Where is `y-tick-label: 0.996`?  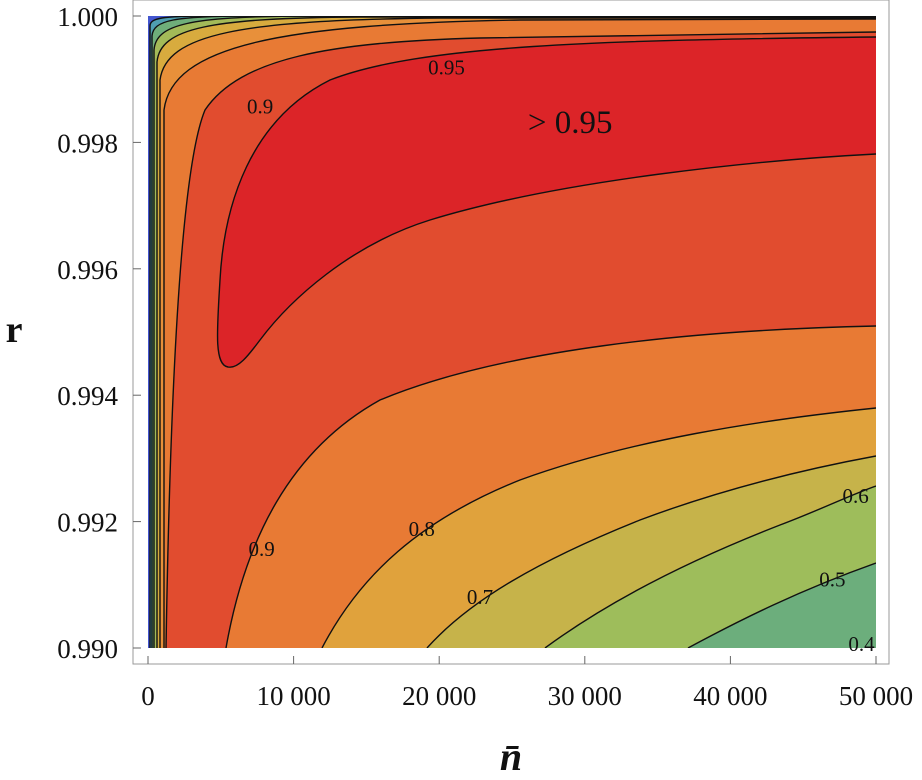 y-tick-label: 0.996 is located at coordinates (87, 270).